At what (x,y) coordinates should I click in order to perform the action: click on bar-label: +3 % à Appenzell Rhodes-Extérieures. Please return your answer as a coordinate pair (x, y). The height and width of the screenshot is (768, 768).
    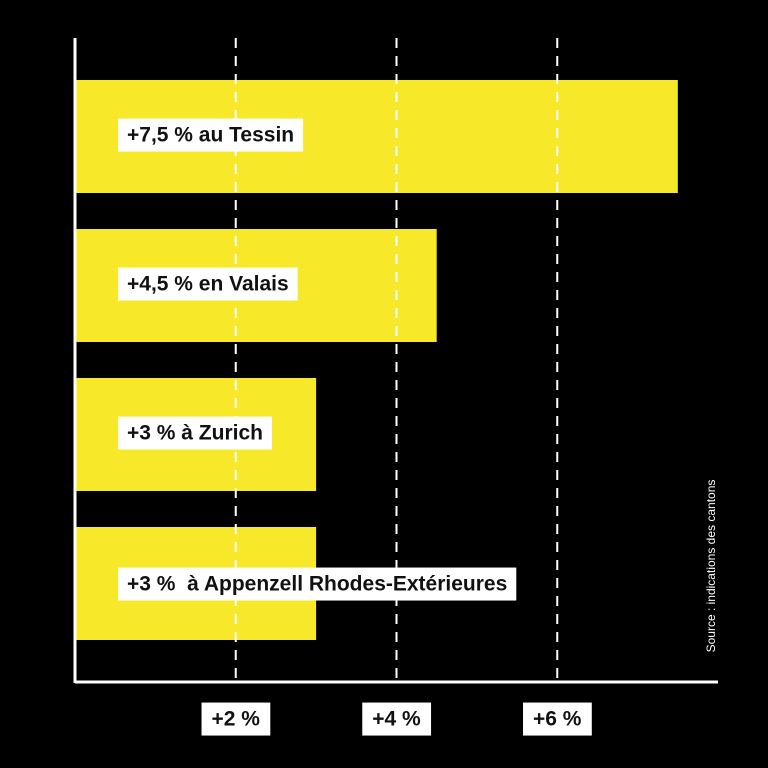
    Looking at the image, I should click on (317, 584).